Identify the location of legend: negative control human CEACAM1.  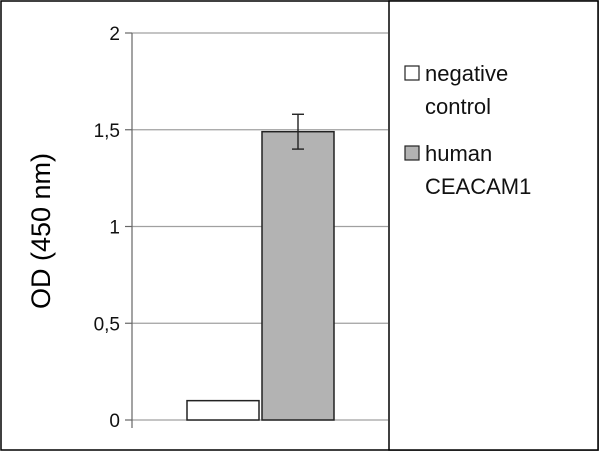
(467, 130).